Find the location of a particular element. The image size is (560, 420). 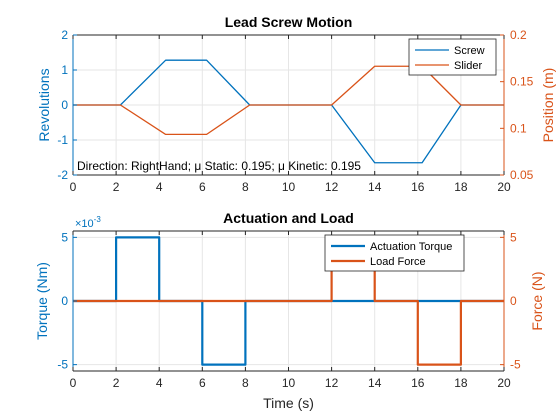

left-y-axis-label: Revolutions is located at coordinates (44, 104).